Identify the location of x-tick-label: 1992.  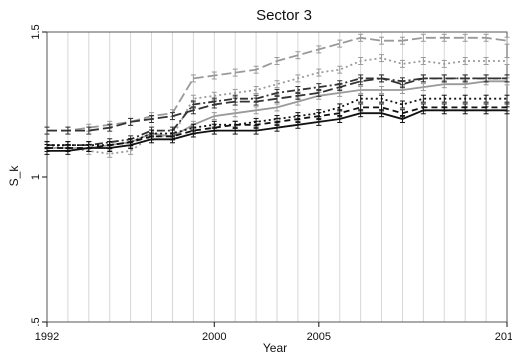
(47, 337).